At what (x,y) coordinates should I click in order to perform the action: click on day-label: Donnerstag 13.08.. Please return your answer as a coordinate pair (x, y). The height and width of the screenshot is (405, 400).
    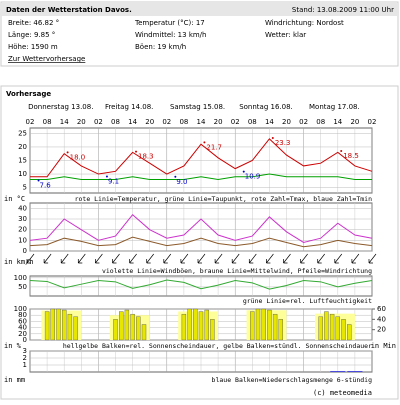
    Looking at the image, I should click on (60, 107).